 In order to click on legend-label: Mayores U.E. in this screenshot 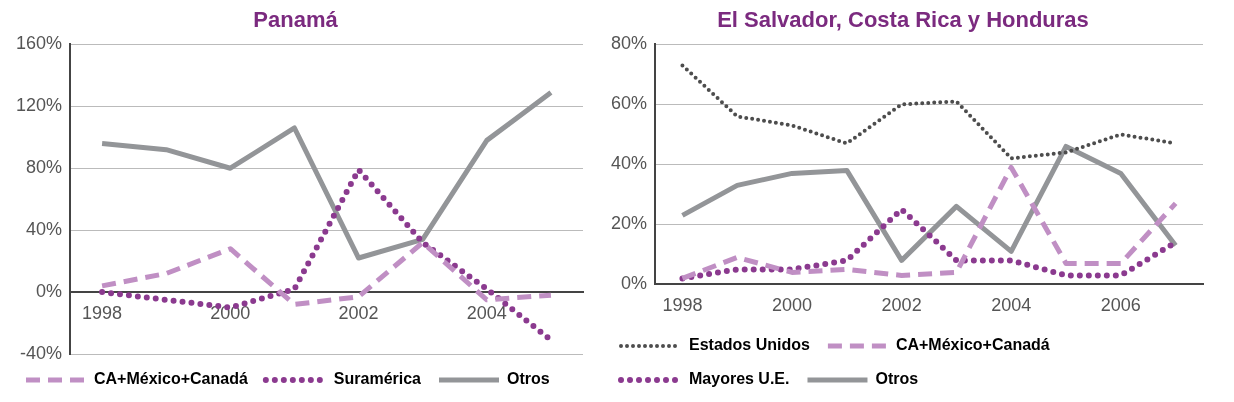, I will do `click(739, 379)`.